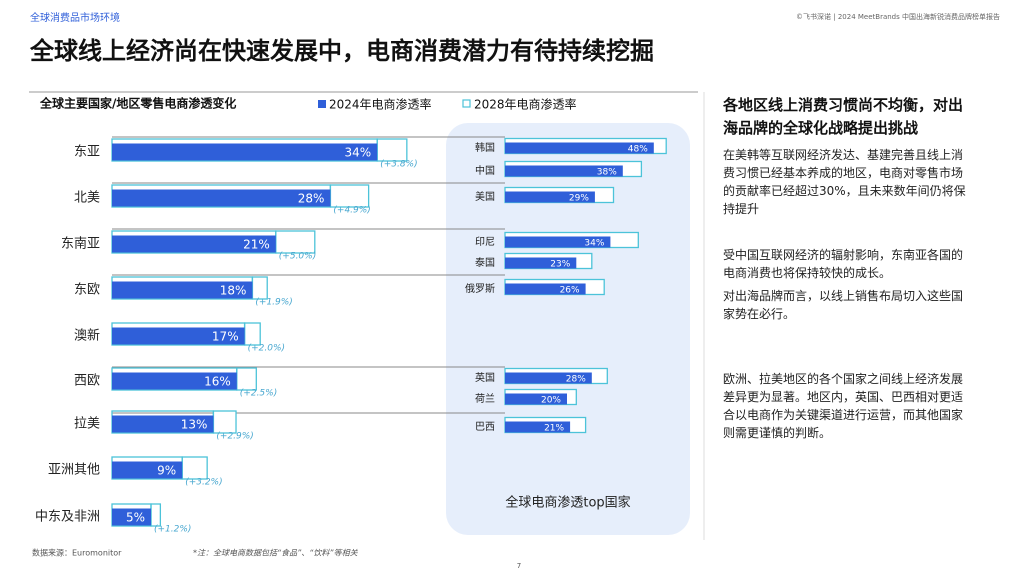  What do you see at coordinates (87, 290) in the screenshot?
I see `category-label: 东欧` at bounding box center [87, 290].